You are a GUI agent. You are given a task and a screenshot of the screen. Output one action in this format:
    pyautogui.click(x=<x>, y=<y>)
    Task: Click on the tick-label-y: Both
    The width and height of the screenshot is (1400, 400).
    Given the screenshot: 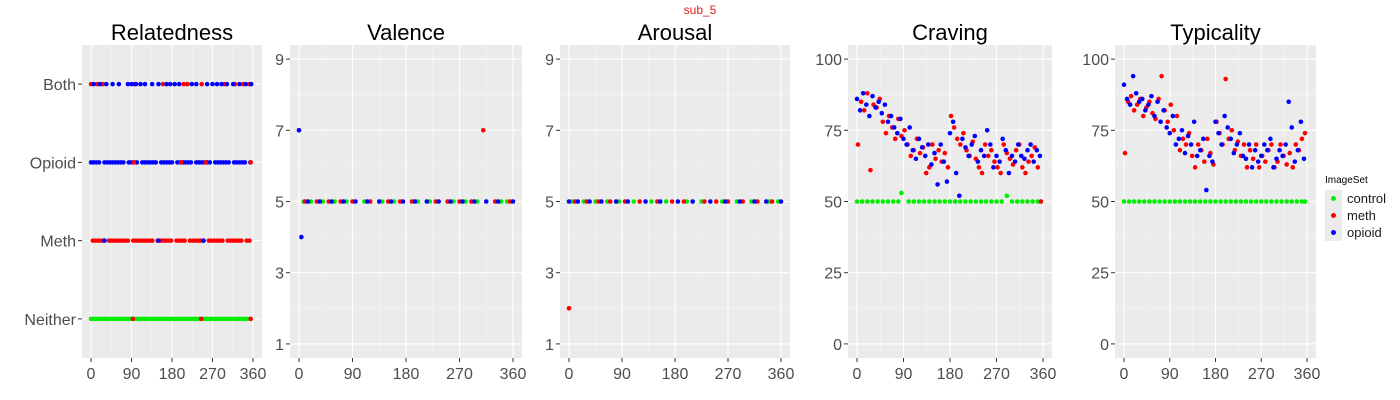 What is the action you would take?
    pyautogui.click(x=59, y=85)
    